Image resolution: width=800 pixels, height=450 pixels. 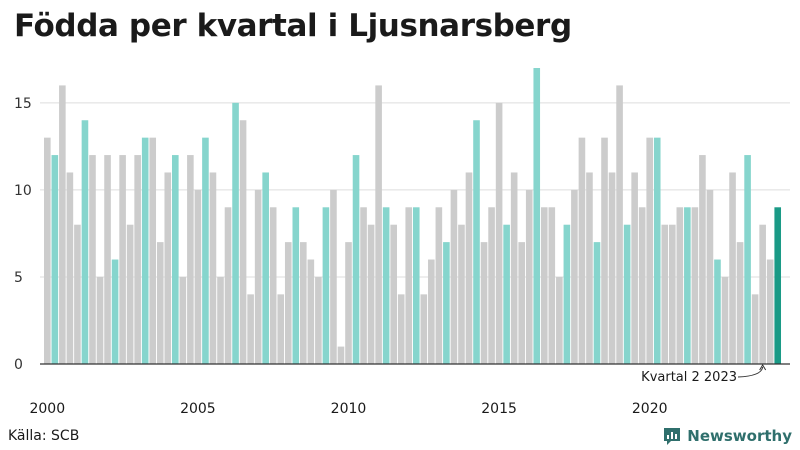 What do you see at coordinates (47, 409) in the screenshot?
I see `x-tick-label: 2000` at bounding box center [47, 409].